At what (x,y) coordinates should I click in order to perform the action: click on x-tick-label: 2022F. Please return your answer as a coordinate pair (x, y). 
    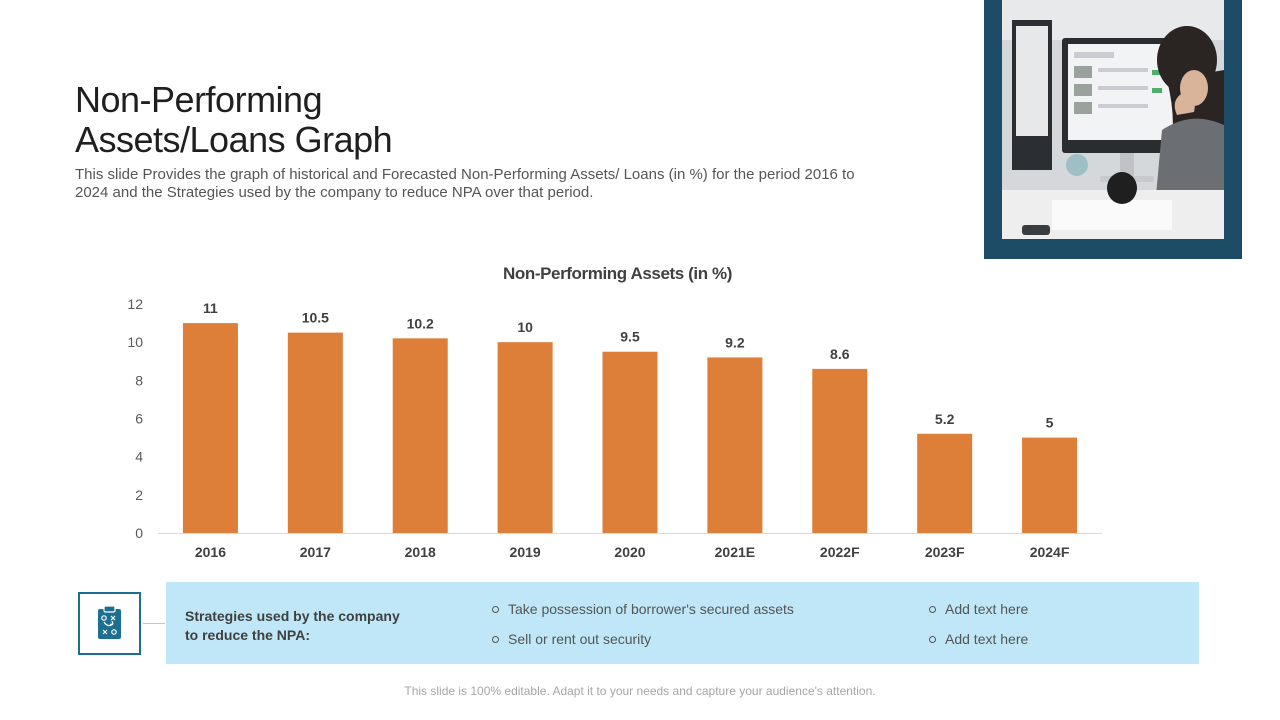
    Looking at the image, I should click on (840, 552).